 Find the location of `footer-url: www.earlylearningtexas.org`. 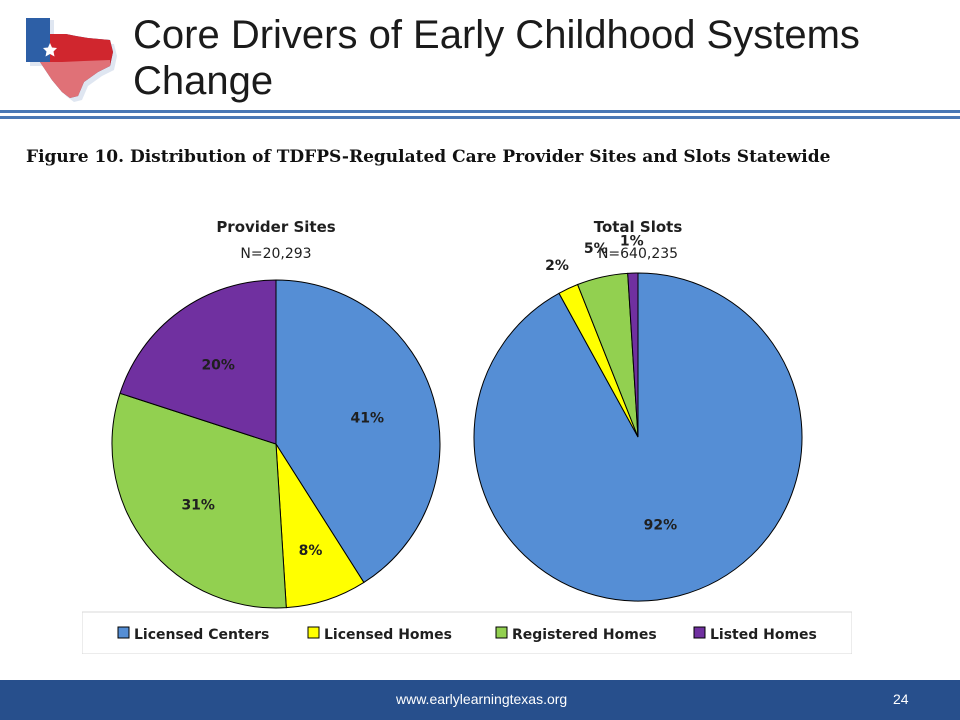

footer-url: www.earlylearningtexas.org is located at coordinates (482, 699).